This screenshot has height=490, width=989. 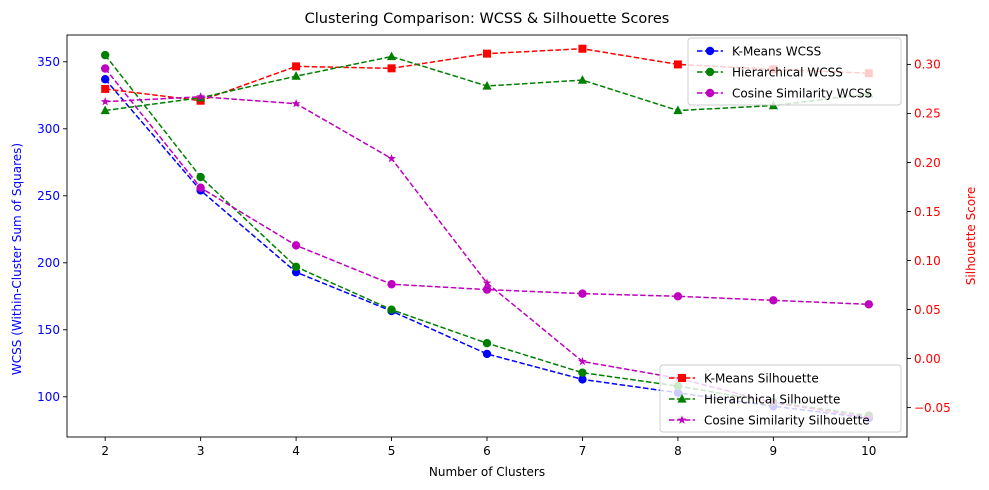 What do you see at coordinates (48, 263) in the screenshot?
I see `left-y-tick-label: 200` at bounding box center [48, 263].